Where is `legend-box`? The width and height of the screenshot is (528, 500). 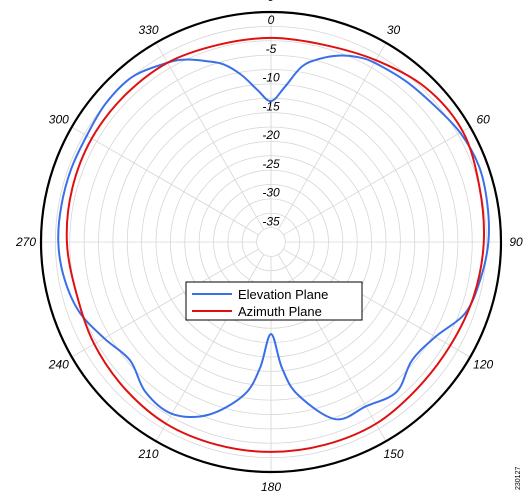 legend-box is located at coordinates (274, 301).